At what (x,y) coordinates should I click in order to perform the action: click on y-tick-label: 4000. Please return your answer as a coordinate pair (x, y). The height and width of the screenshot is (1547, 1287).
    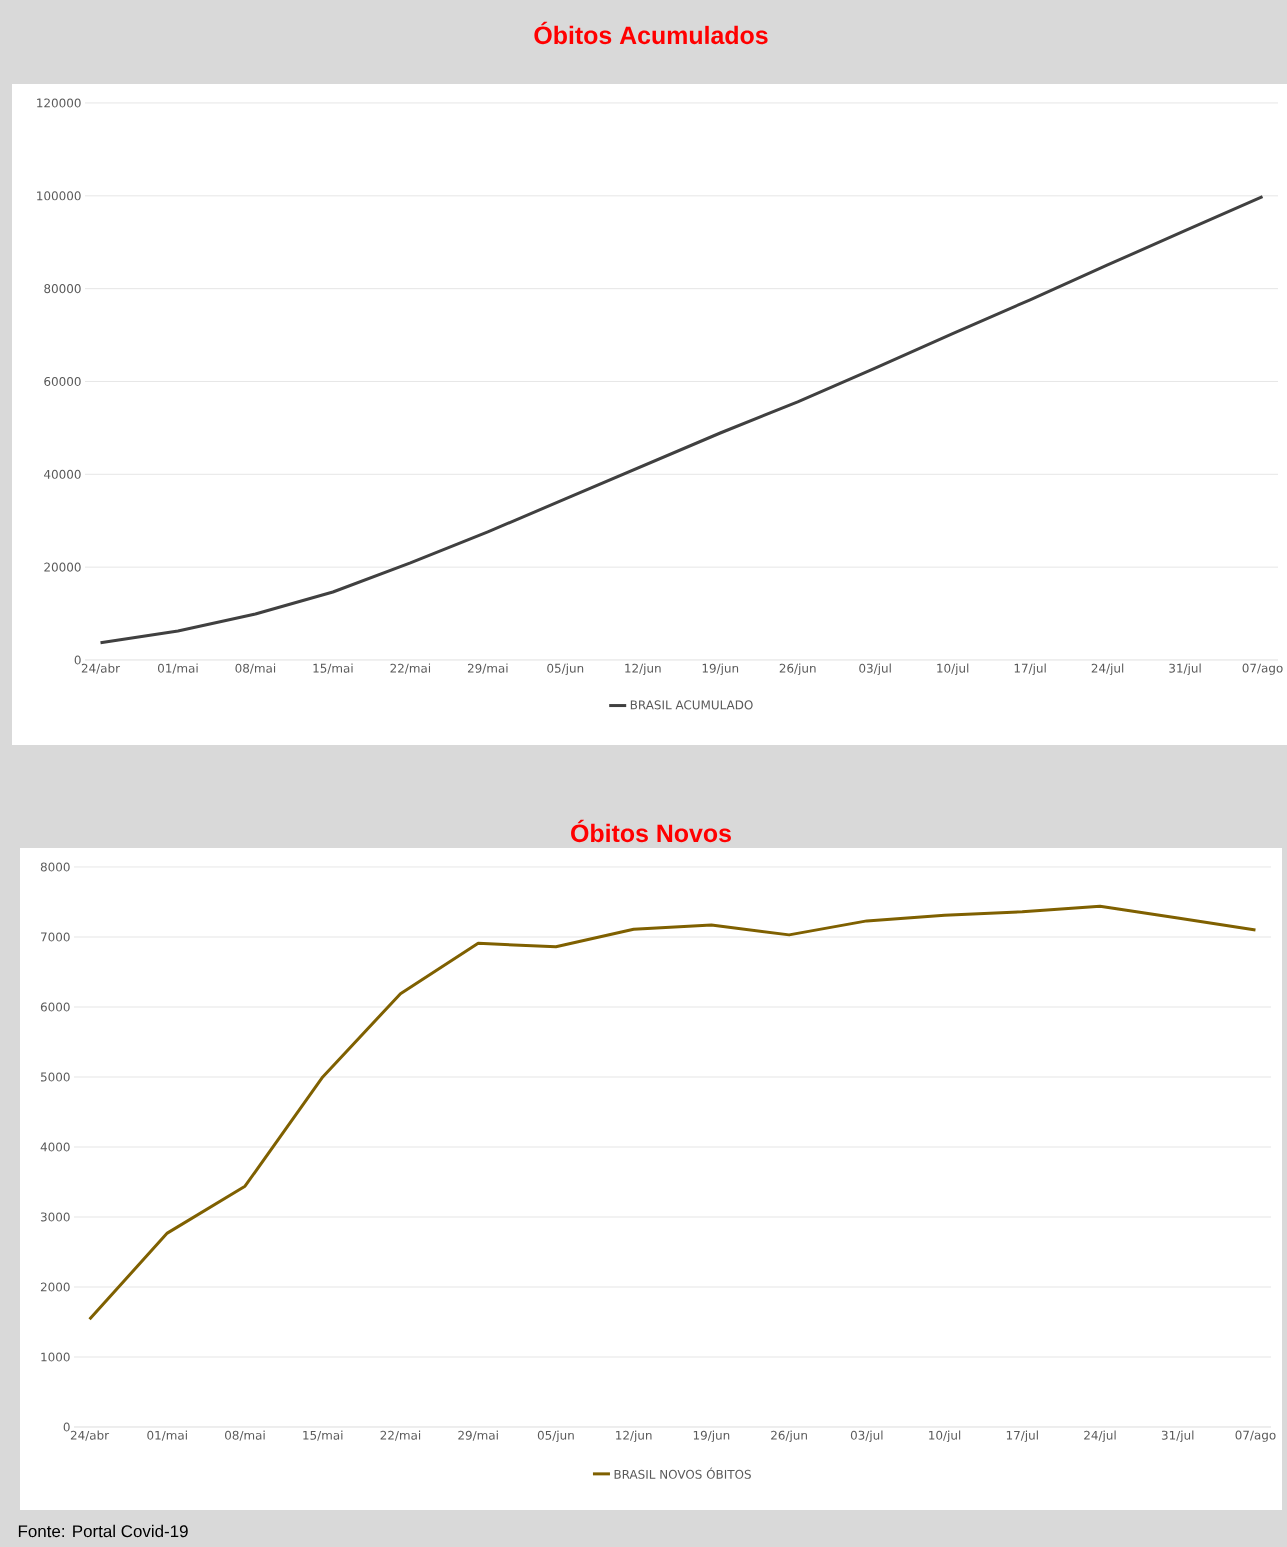
    Looking at the image, I should click on (55, 1147).